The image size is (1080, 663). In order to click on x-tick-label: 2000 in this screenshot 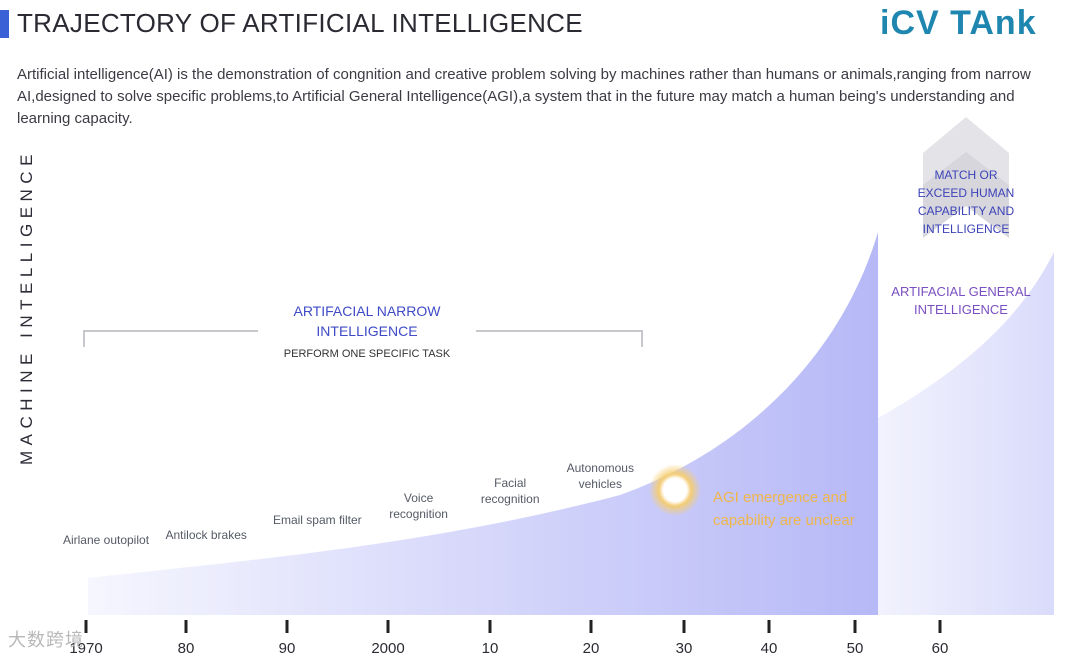, I will do `click(388, 648)`.